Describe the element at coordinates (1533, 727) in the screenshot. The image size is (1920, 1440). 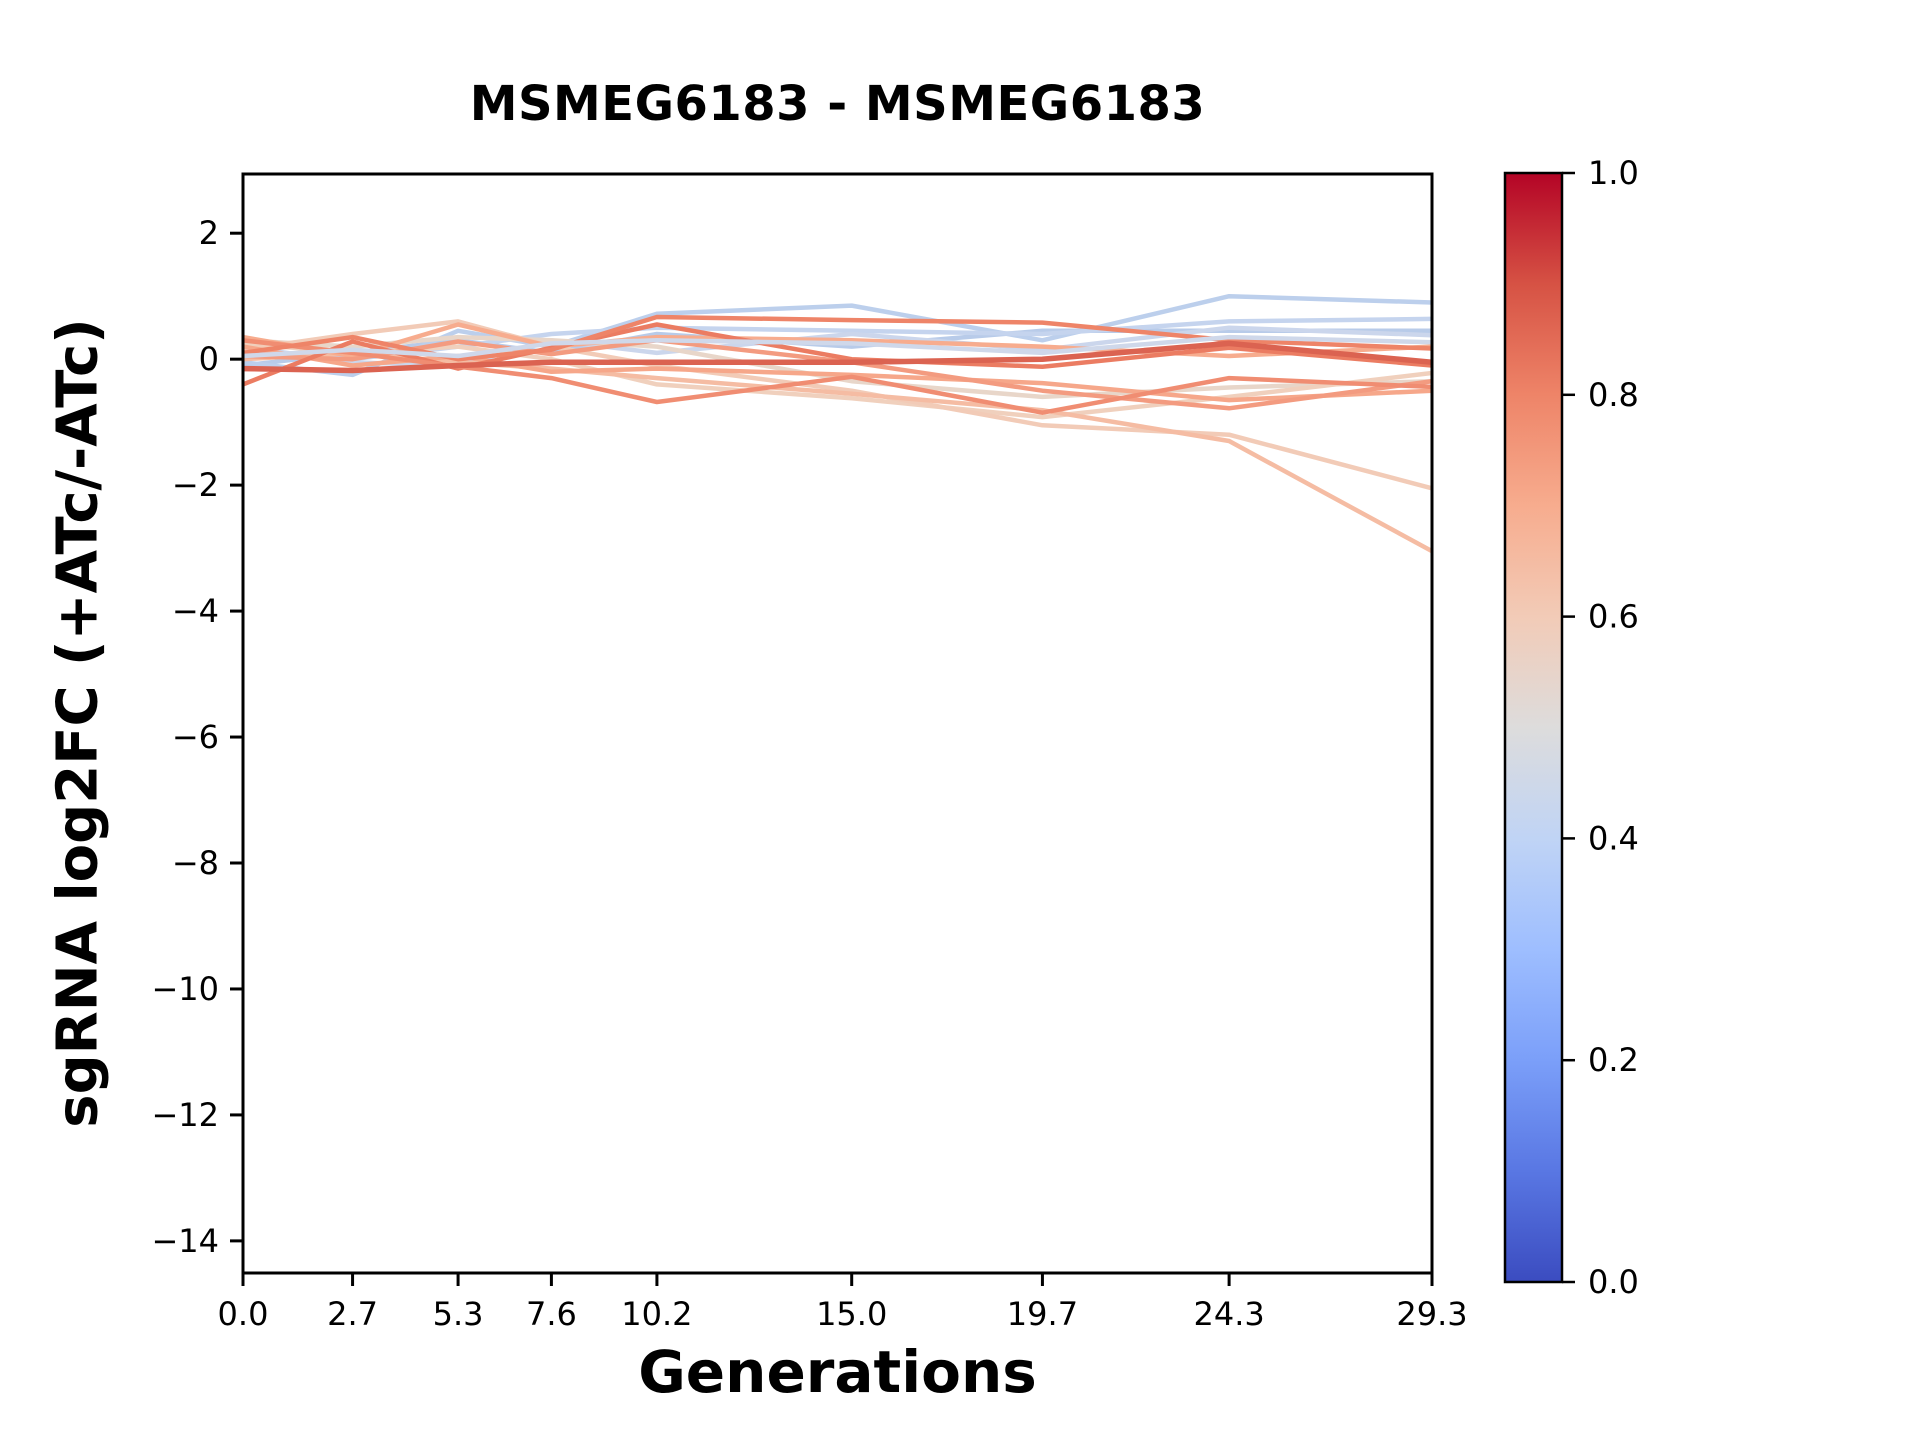
I see `colorbar` at that location.